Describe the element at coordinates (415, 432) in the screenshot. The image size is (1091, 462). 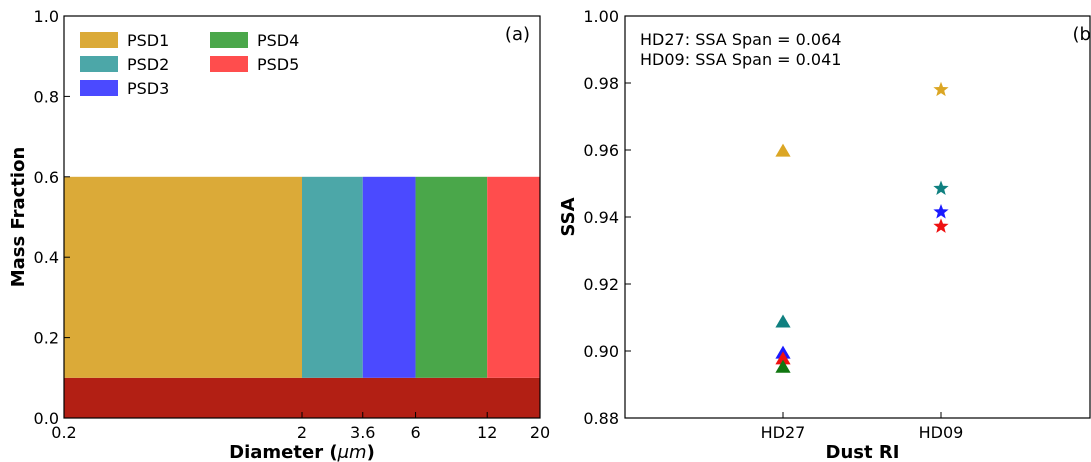
I see `x-tick-label: 6` at that location.